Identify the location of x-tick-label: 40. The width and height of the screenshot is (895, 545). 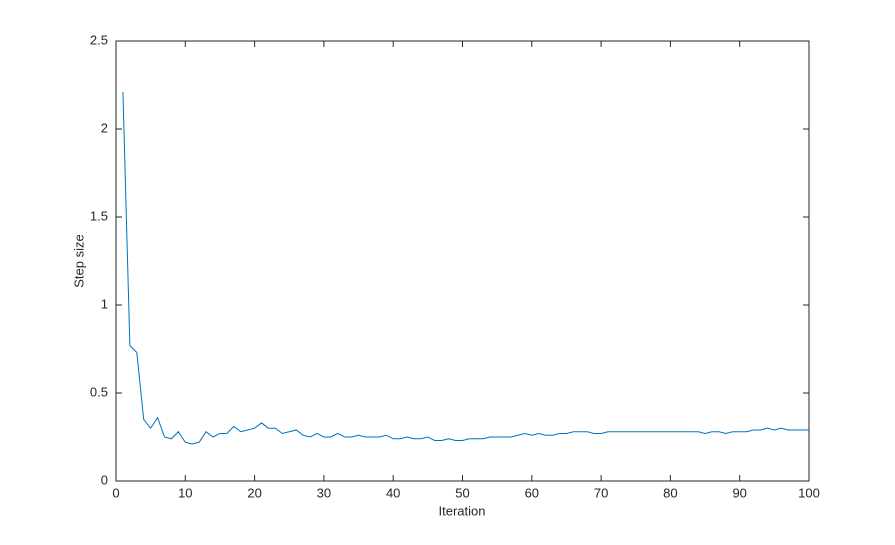
(393, 492).